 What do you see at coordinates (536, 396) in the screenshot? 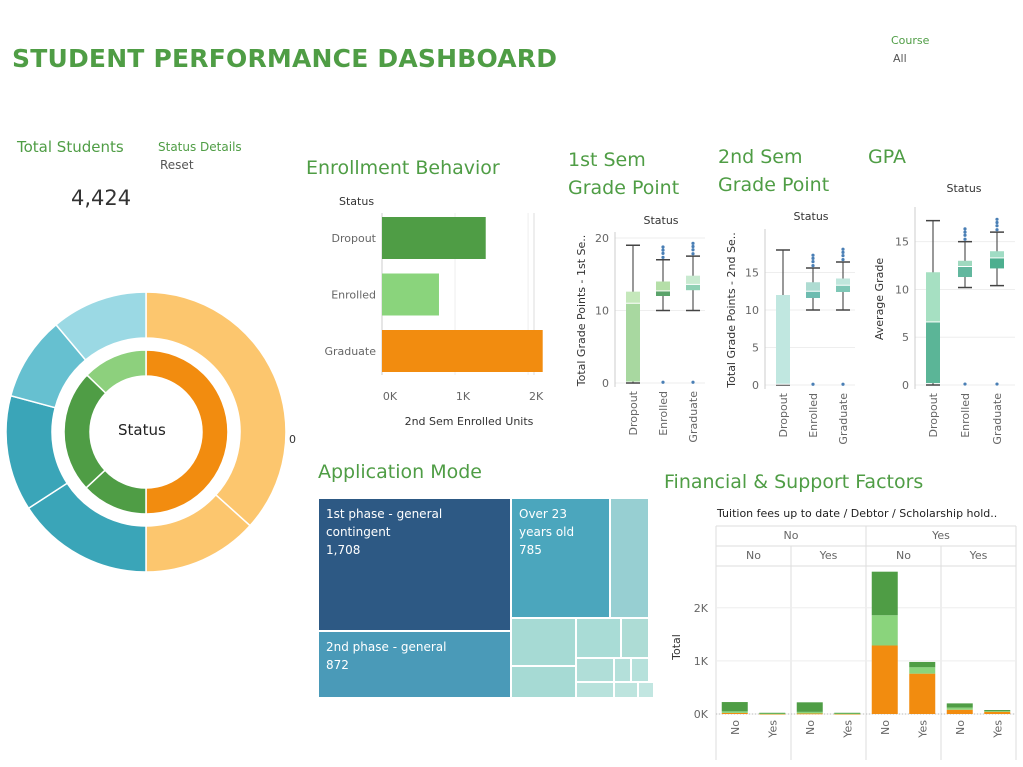
I see `x-tick-label: 2K` at bounding box center [536, 396].